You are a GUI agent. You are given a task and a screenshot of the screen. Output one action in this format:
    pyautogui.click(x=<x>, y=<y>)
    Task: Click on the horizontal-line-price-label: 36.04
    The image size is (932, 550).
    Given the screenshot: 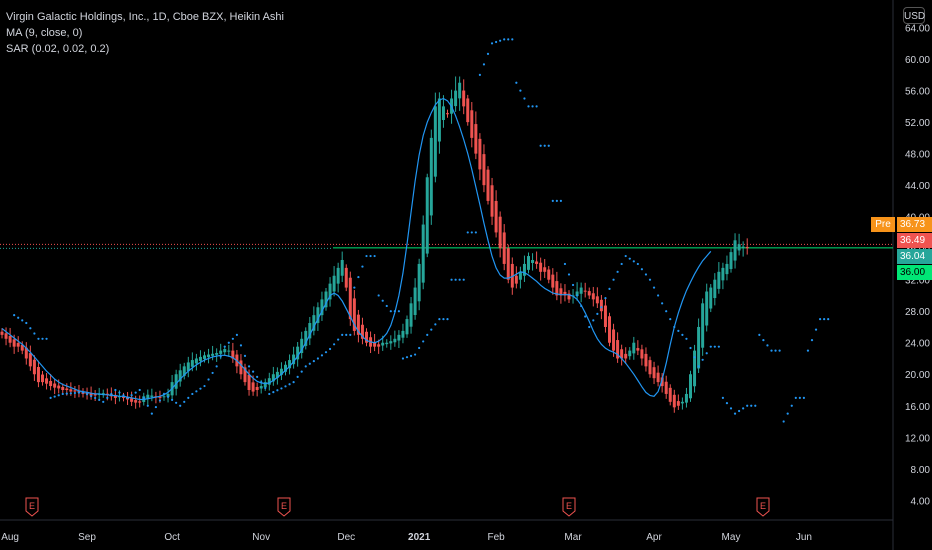 What is the action you would take?
    pyautogui.click(x=914, y=256)
    